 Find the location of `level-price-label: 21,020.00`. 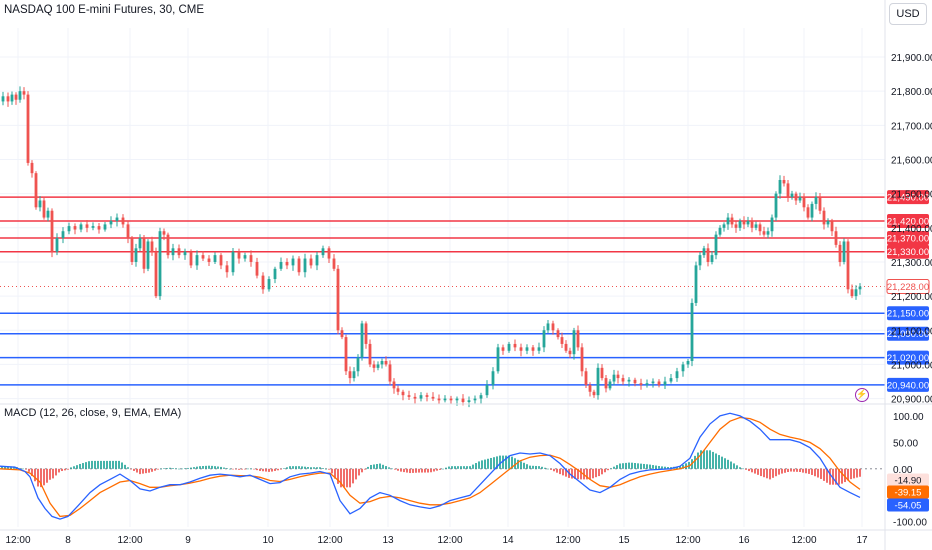

level-price-label: 21,020.00 is located at coordinates (908, 358).